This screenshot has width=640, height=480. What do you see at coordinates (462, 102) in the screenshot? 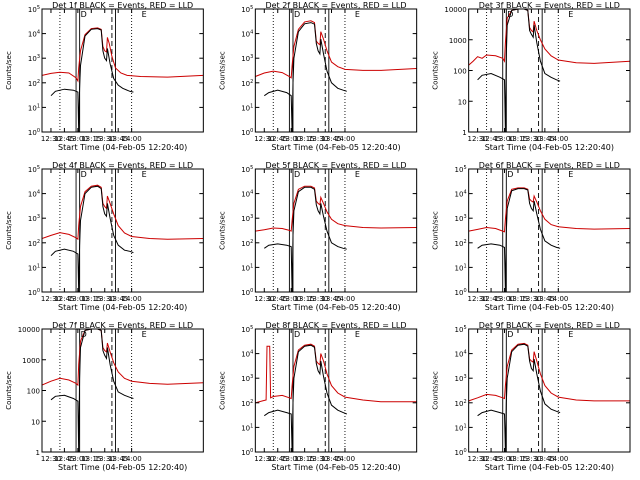
I see `y-tick-label: 10` at bounding box center [462, 102].